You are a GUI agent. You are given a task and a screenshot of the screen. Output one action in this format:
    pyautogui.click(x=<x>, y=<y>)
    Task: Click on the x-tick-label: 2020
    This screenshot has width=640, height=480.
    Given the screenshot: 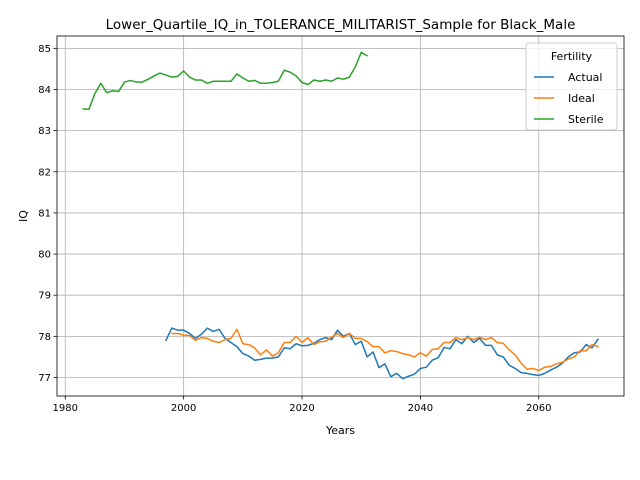 What is the action you would take?
    pyautogui.click(x=301, y=408)
    